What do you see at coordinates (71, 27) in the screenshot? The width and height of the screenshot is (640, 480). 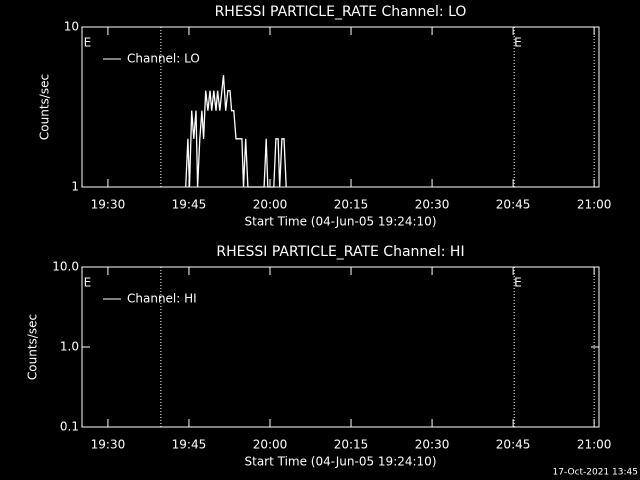 I see `y-tick-label: 10` at bounding box center [71, 27].